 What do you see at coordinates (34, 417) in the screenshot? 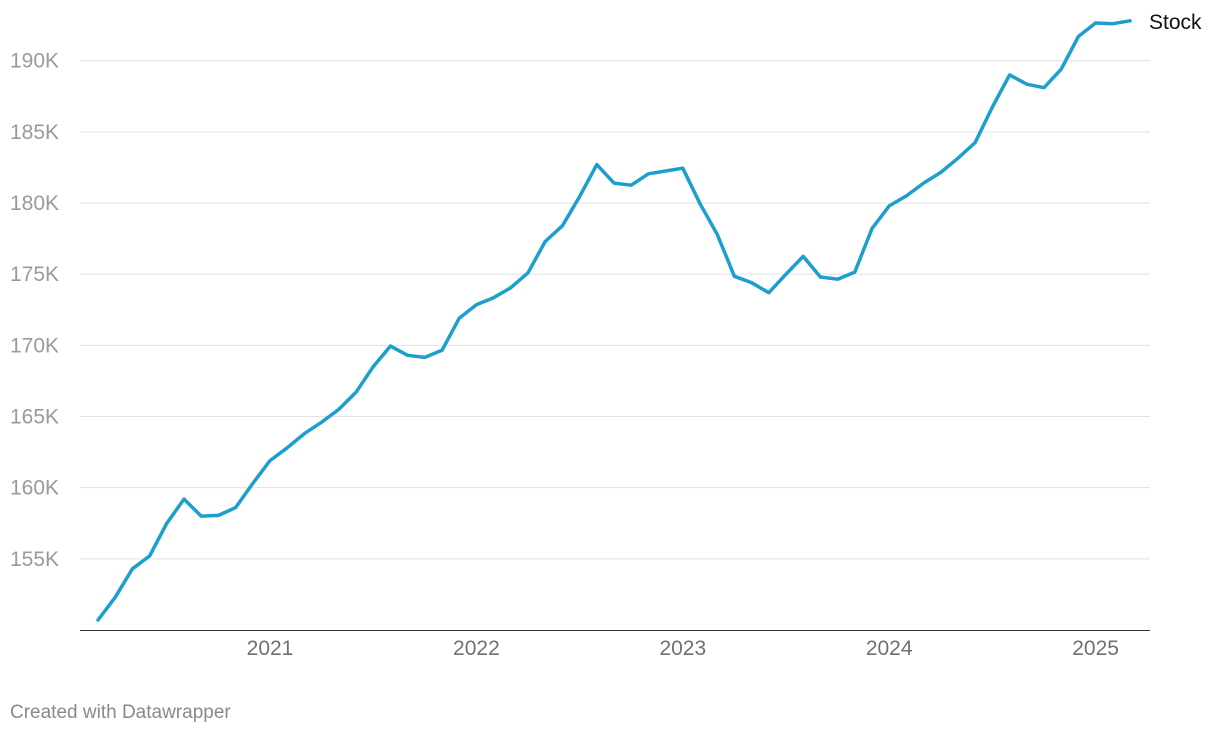
I see `y-tick-label: 165K` at bounding box center [34, 417].